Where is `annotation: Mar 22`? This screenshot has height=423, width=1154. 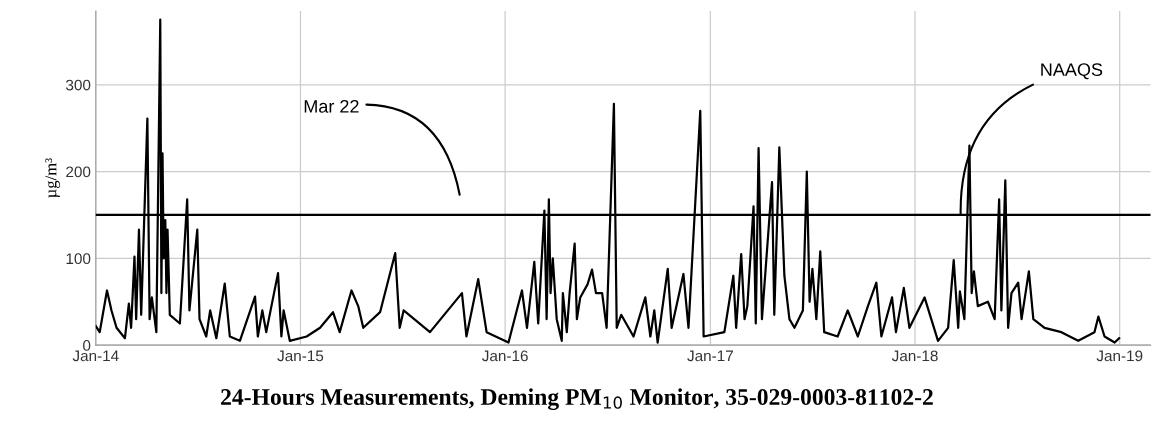 annotation: Mar 22 is located at coordinates (331, 106).